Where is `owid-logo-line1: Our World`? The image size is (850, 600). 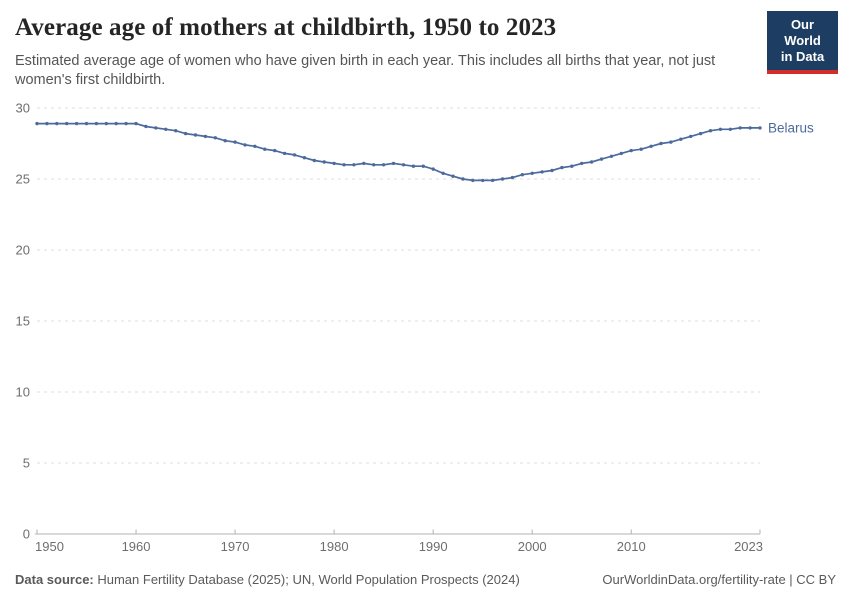
owid-logo-line1: Our World is located at coordinates (802, 32).